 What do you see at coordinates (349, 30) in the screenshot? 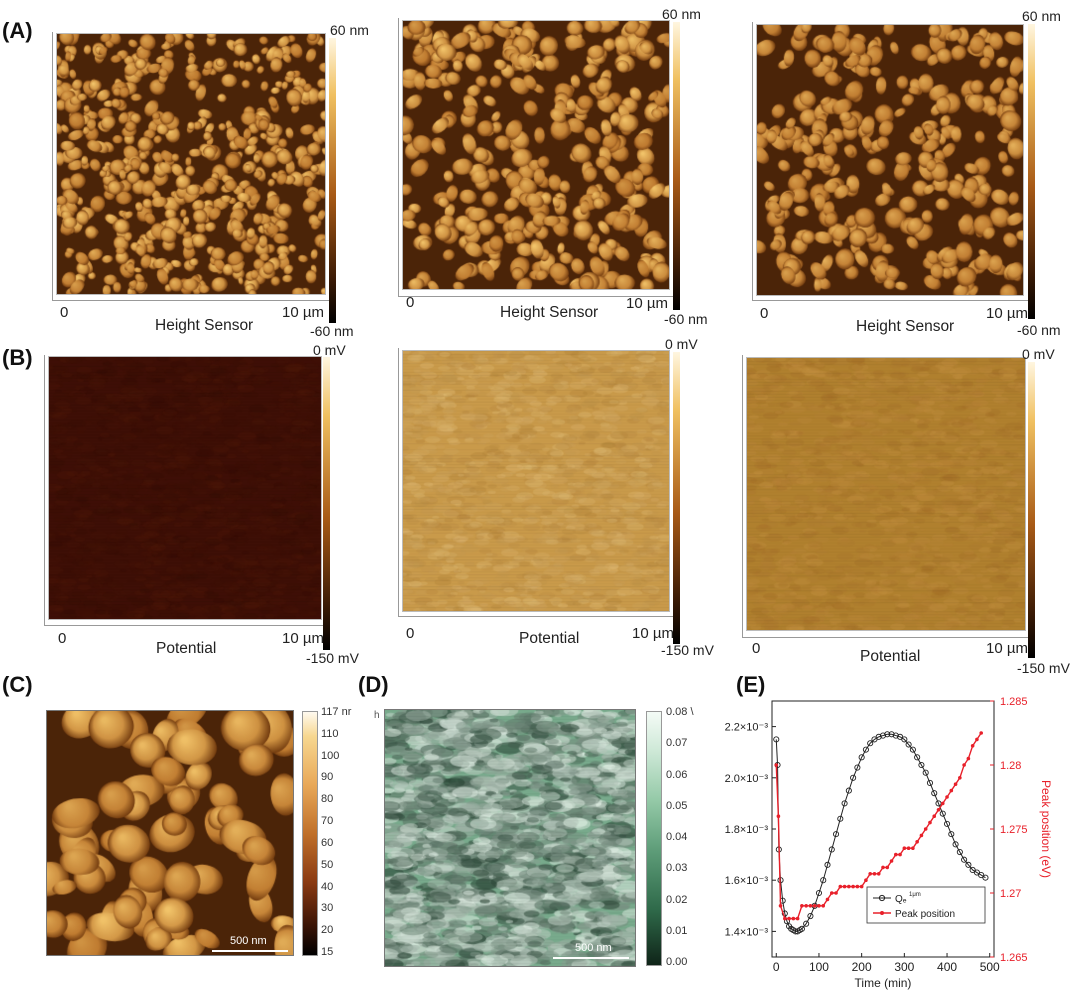
I see `colorbar-a1-top: 60 nm` at bounding box center [349, 30].